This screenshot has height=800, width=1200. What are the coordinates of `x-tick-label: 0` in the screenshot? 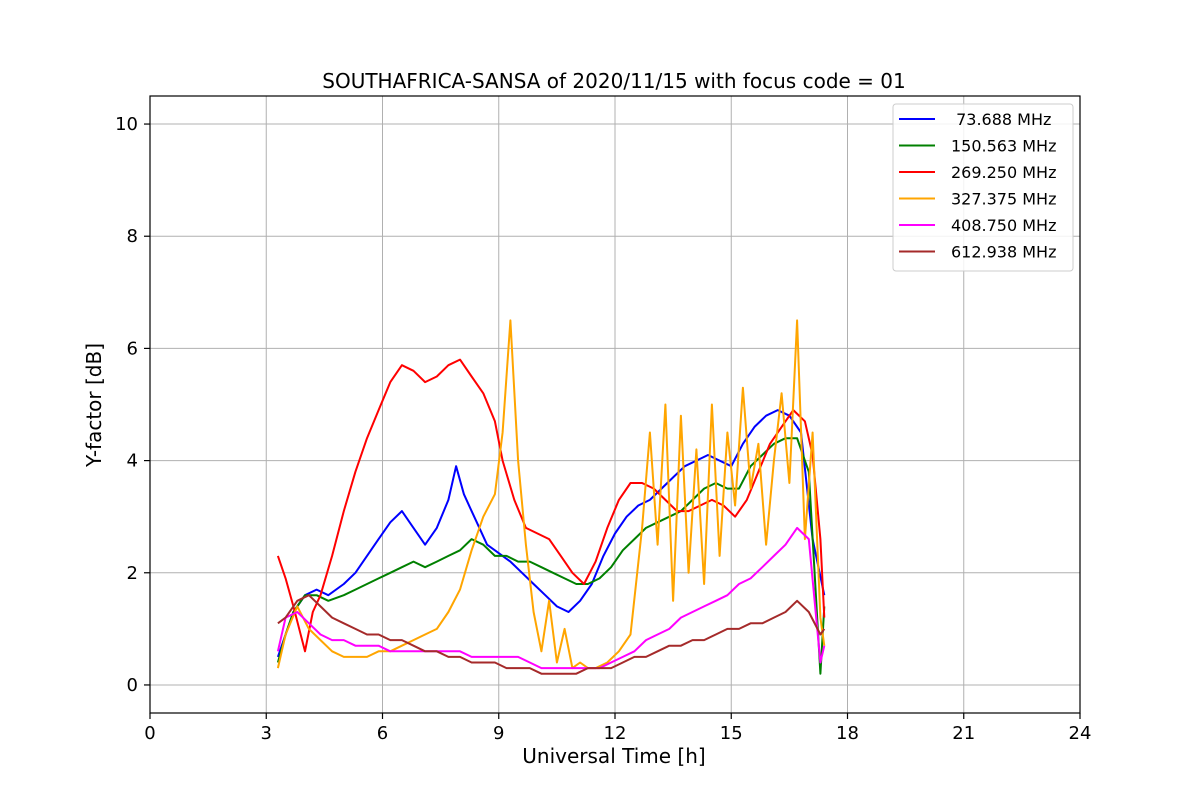 It's located at (149, 733).